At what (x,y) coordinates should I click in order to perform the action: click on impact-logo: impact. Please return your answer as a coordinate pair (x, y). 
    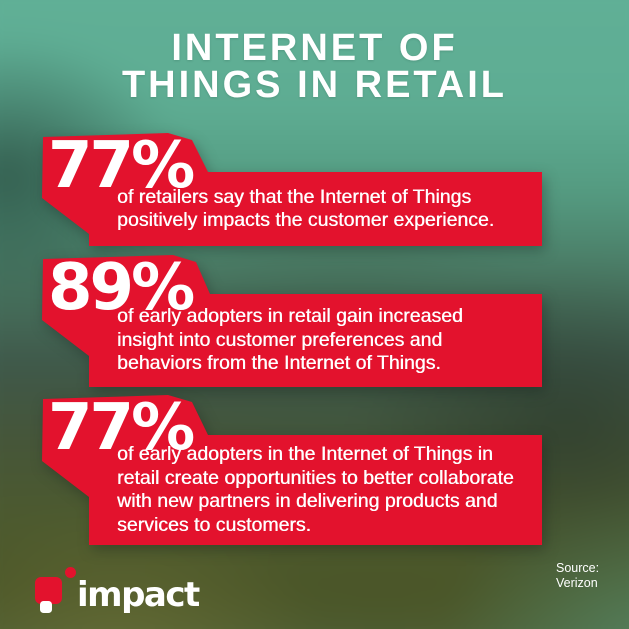
    Looking at the image, I should click on (117, 589).